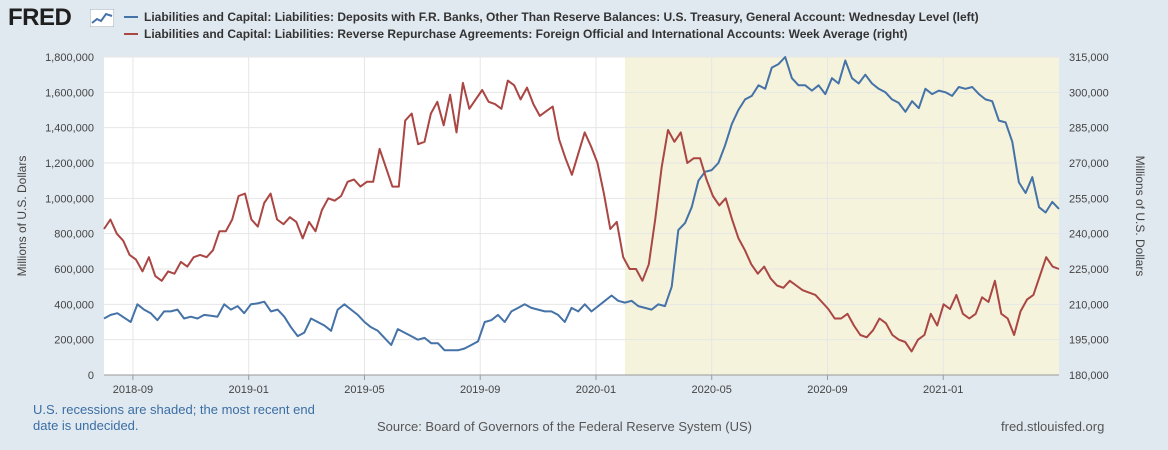 The height and width of the screenshot is (450, 1168). What do you see at coordinates (74, 305) in the screenshot?
I see `left-axis-tick-label: 400,000` at bounding box center [74, 305].